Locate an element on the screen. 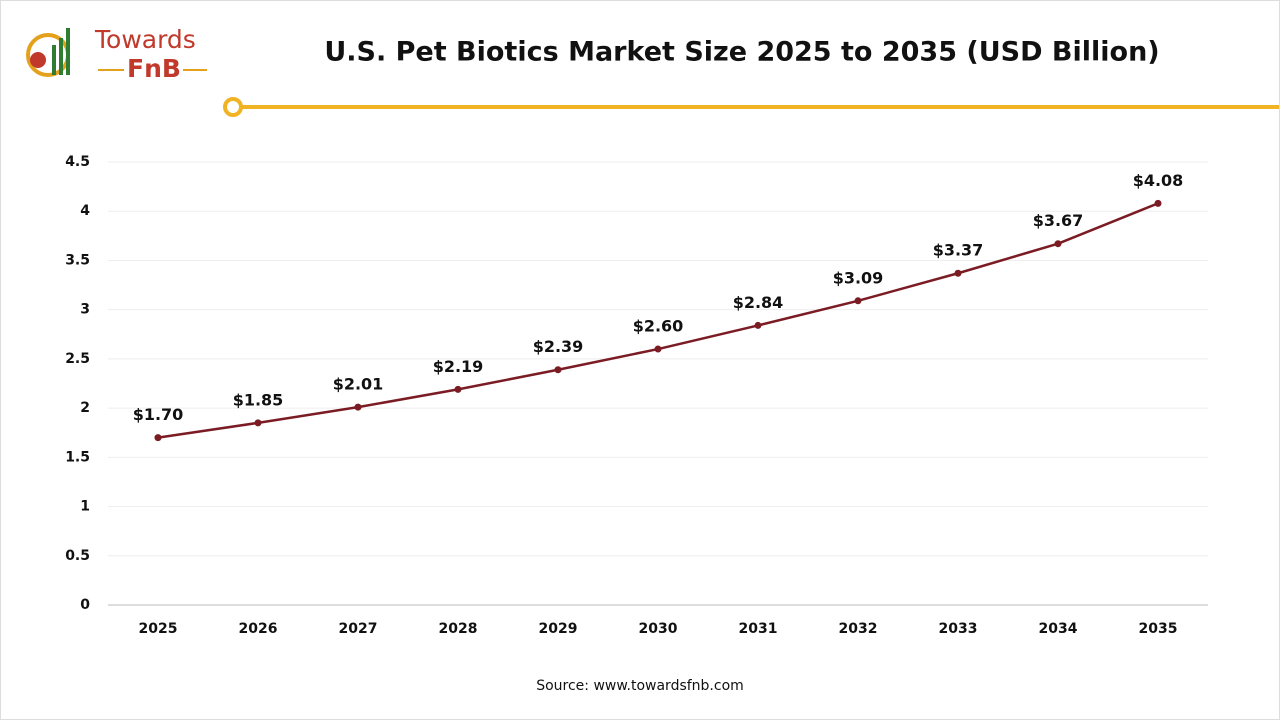 The width and height of the screenshot is (1280, 720). y-tick-label: 1 is located at coordinates (85, 507).